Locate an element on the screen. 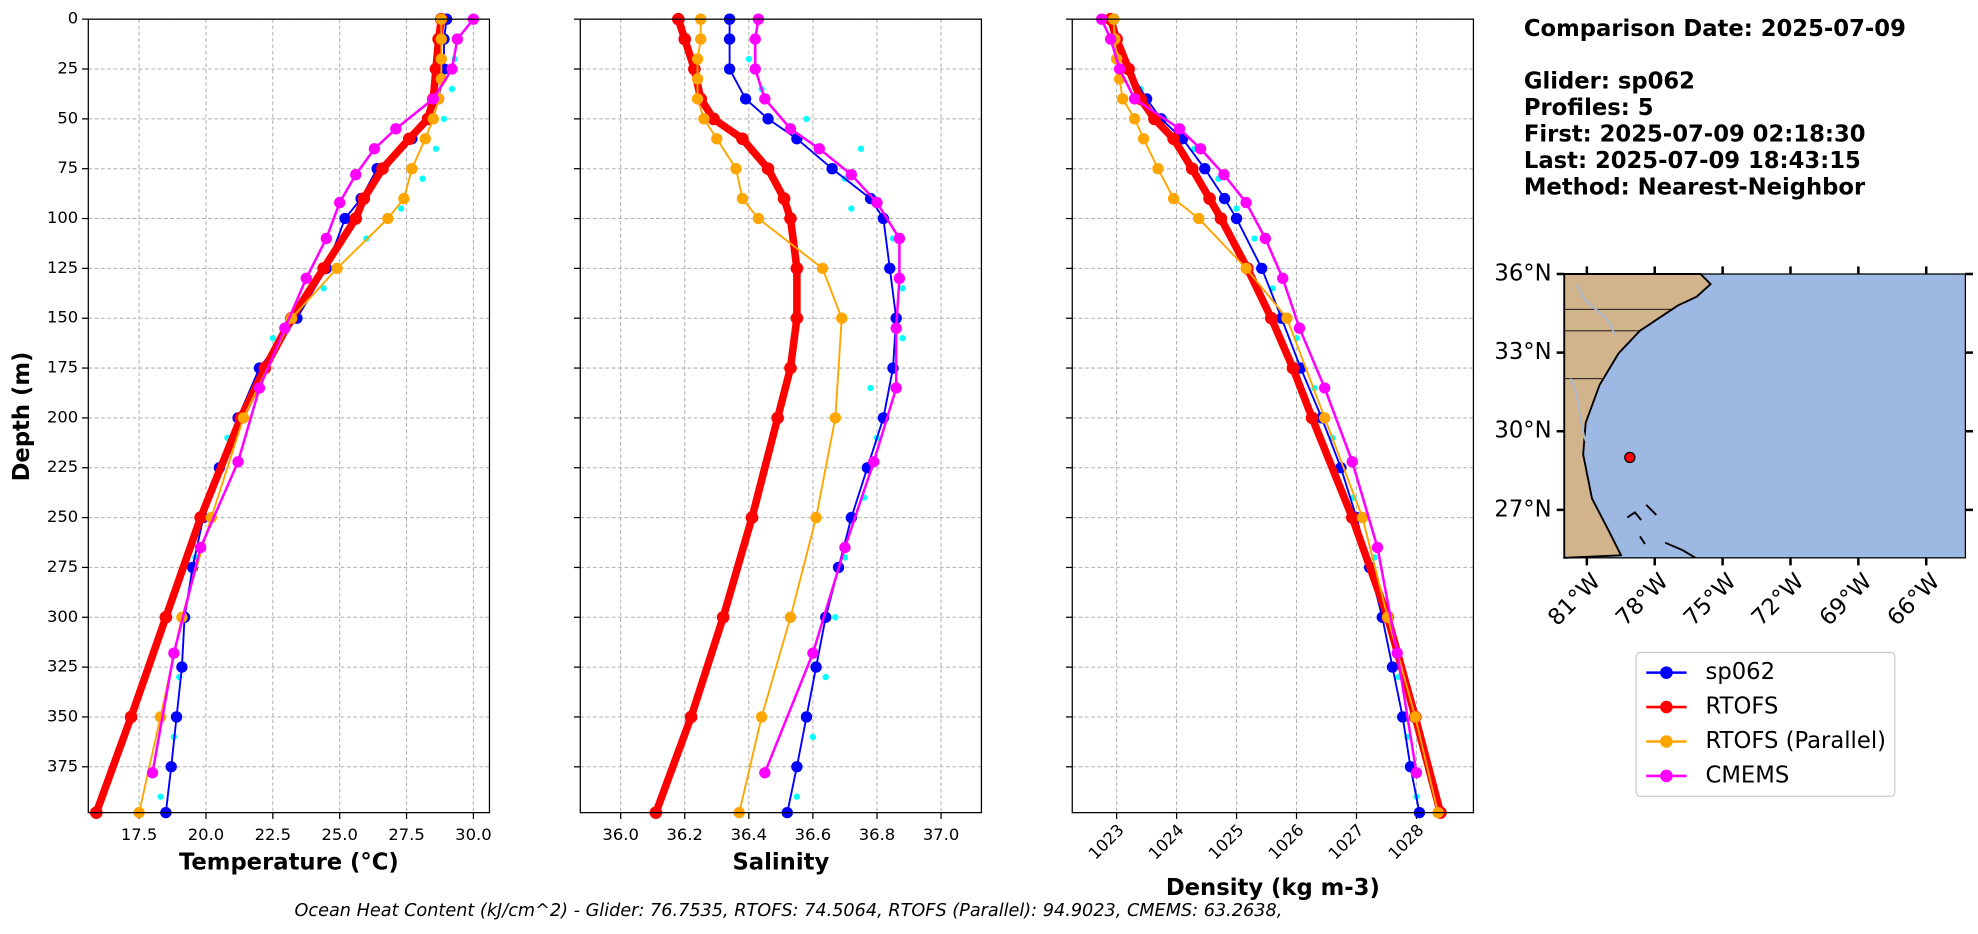 The width and height of the screenshot is (1978, 934). y-tick-label: 33°N is located at coordinates (1522, 352).